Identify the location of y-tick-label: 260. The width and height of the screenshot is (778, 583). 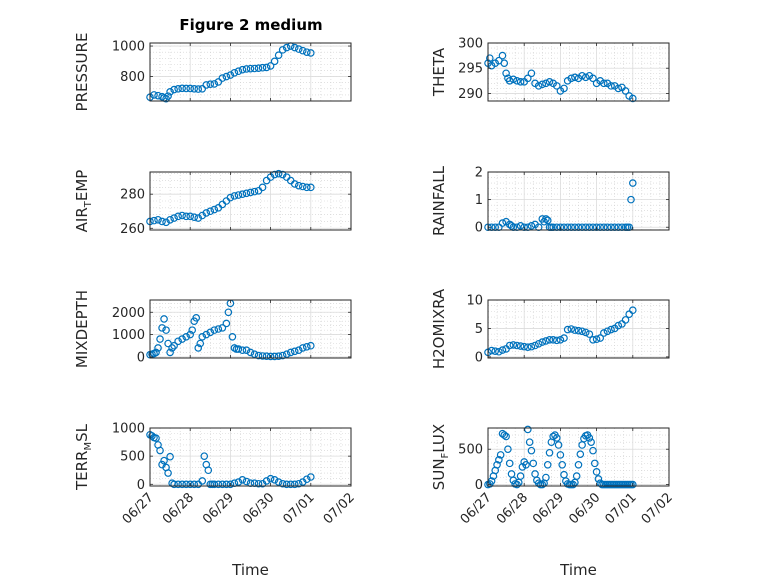
(132, 229).